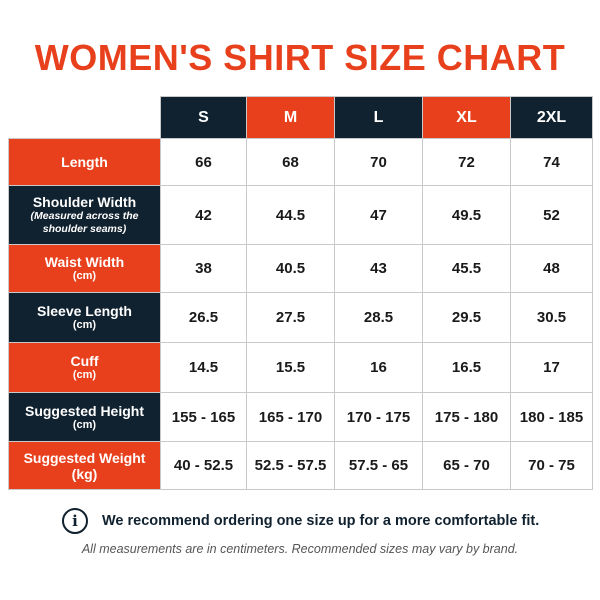 The image size is (600, 600). I want to click on info-icon: i, so click(75, 521).